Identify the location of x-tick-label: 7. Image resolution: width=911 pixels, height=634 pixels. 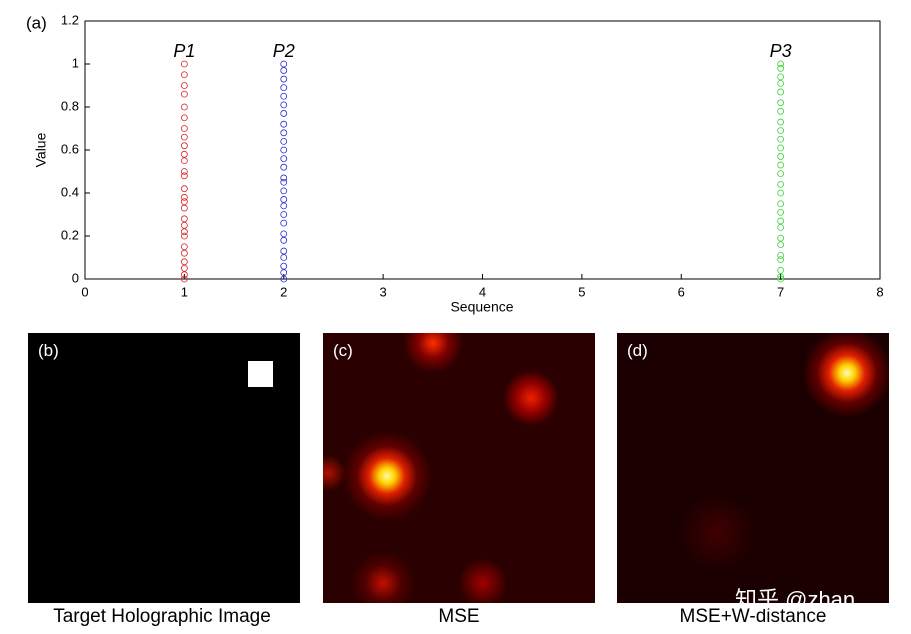
(780, 291).